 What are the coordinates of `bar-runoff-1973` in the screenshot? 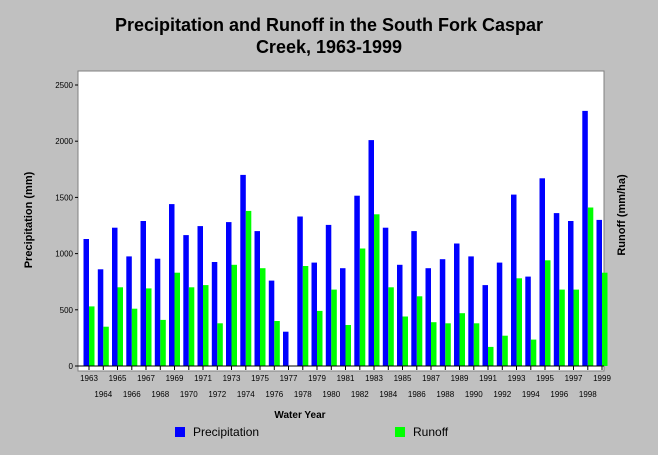 It's located at (234, 315).